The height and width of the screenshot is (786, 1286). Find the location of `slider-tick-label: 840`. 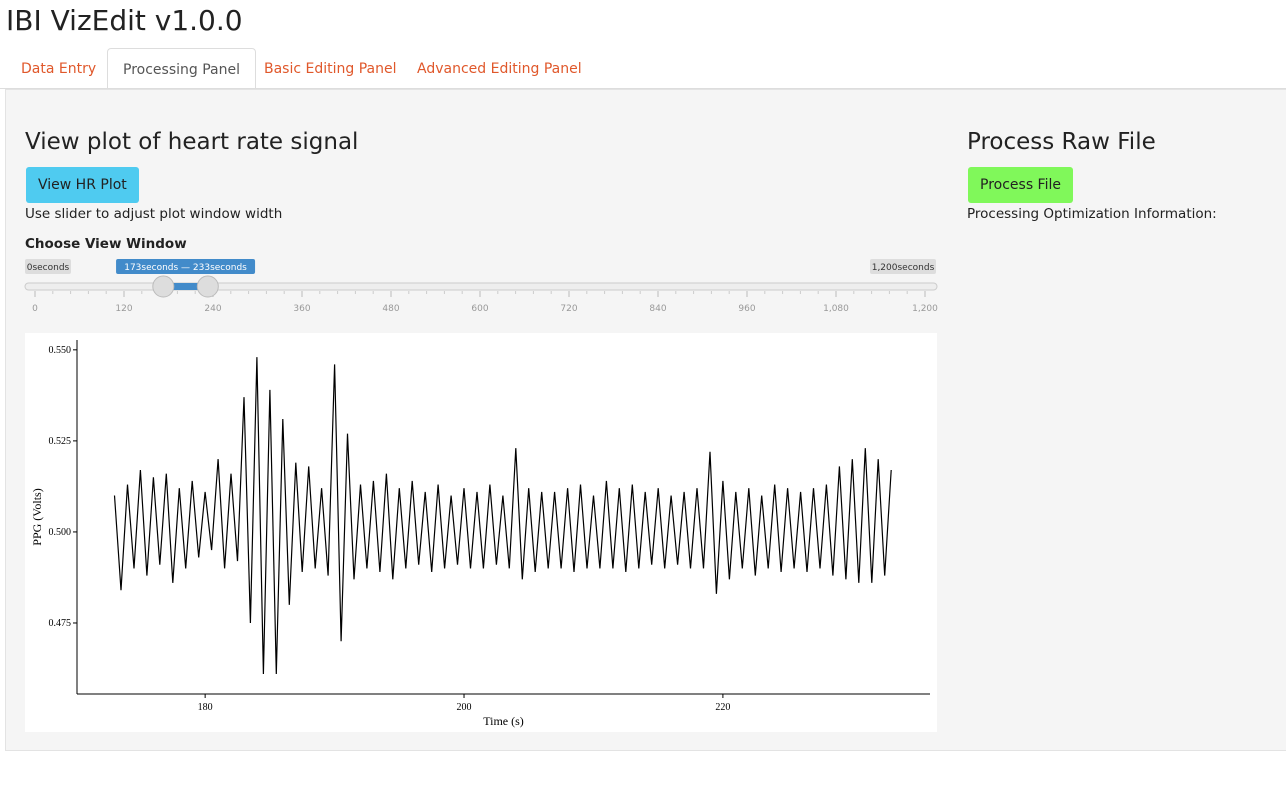

slider-tick-label: 840 is located at coordinates (657, 309).